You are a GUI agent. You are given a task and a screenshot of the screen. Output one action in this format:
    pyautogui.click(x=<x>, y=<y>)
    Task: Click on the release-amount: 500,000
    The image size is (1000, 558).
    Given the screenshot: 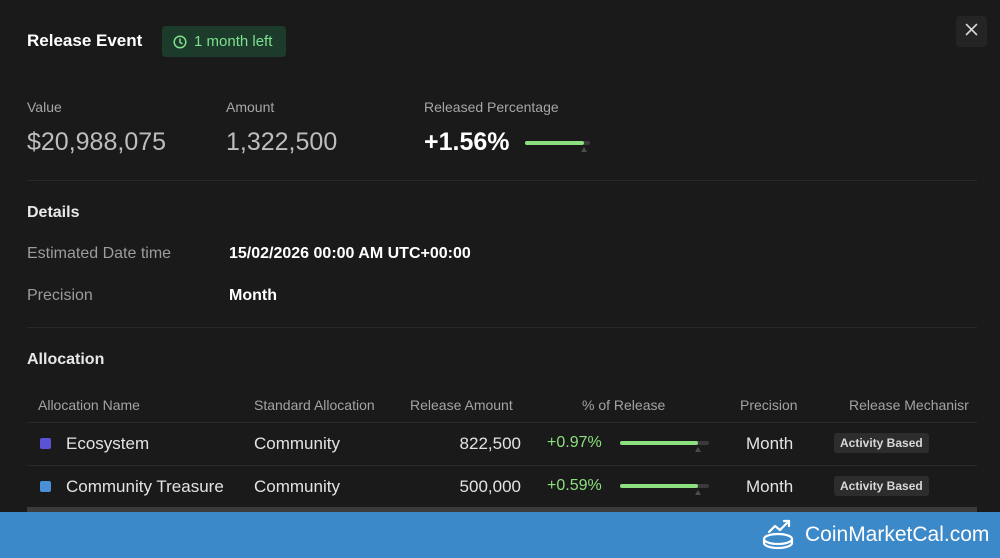 What is the action you would take?
    pyautogui.click(x=490, y=486)
    